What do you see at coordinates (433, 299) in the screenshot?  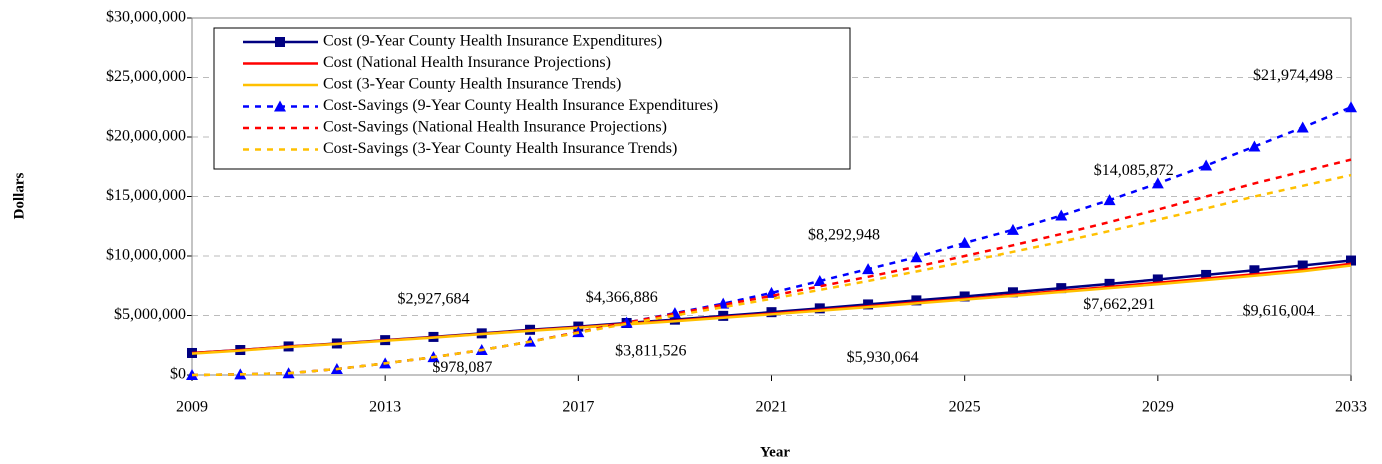 I see `annotation: $2,927,684` at bounding box center [433, 299].